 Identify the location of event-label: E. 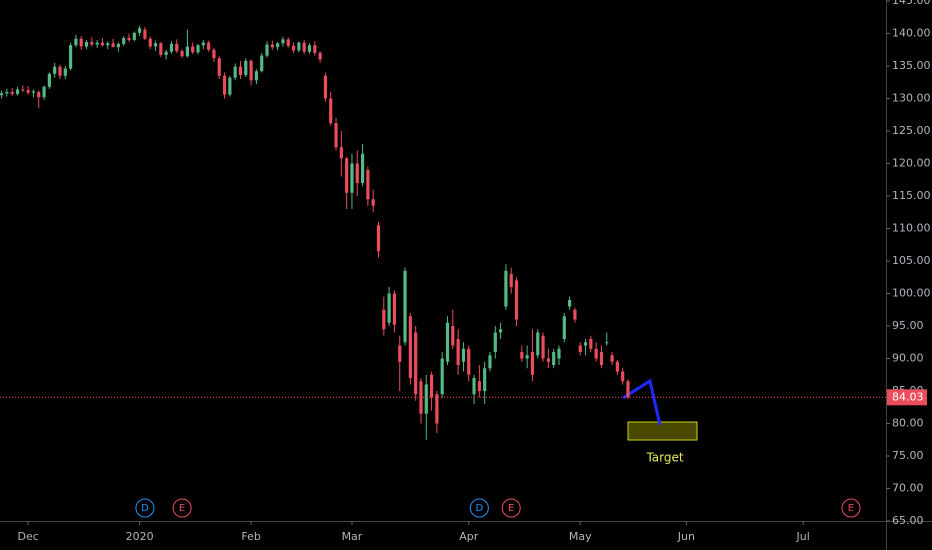
(851, 508).